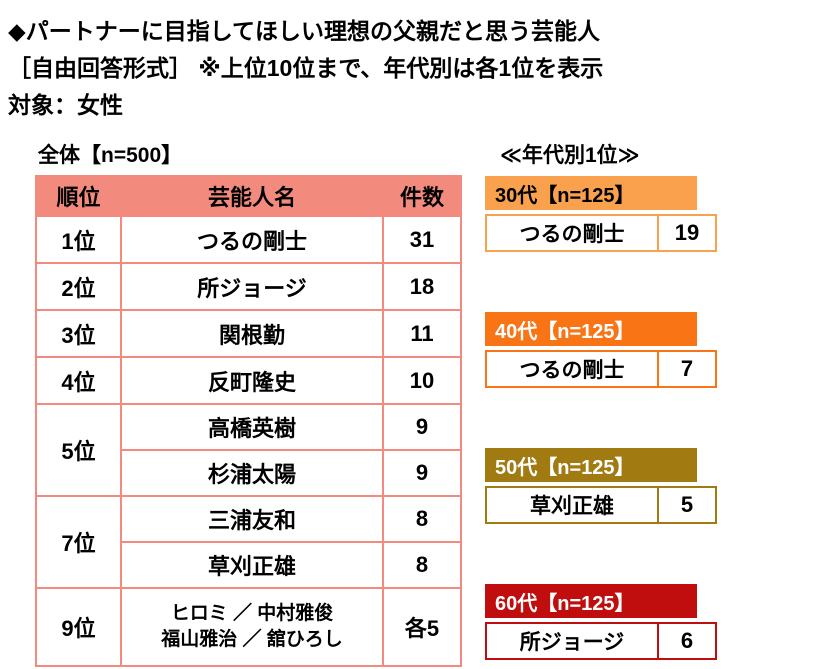 The height and width of the screenshot is (669, 840). What do you see at coordinates (304, 31) in the screenshot?
I see `page-title: ◆パートナーに目指してほしい理想の父親だと思う芸能人` at bounding box center [304, 31].